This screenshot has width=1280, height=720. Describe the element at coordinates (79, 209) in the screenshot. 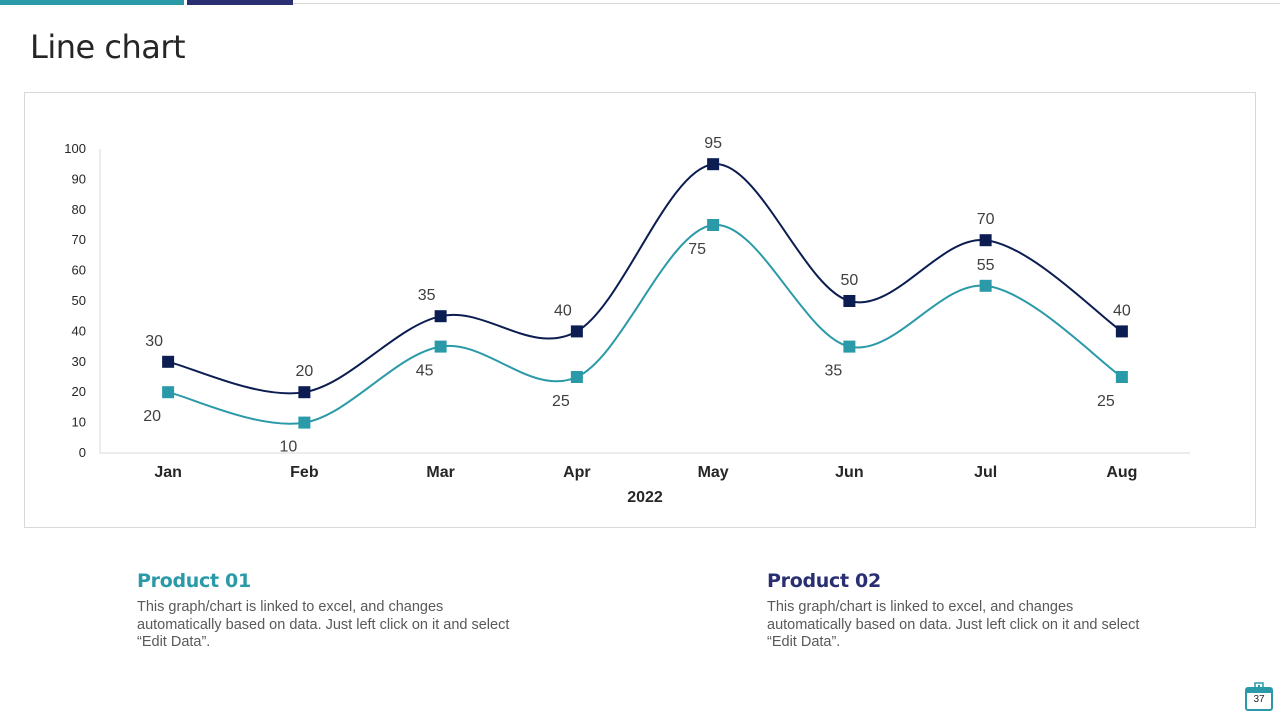

I see `y-tick-label: 80` at that location.